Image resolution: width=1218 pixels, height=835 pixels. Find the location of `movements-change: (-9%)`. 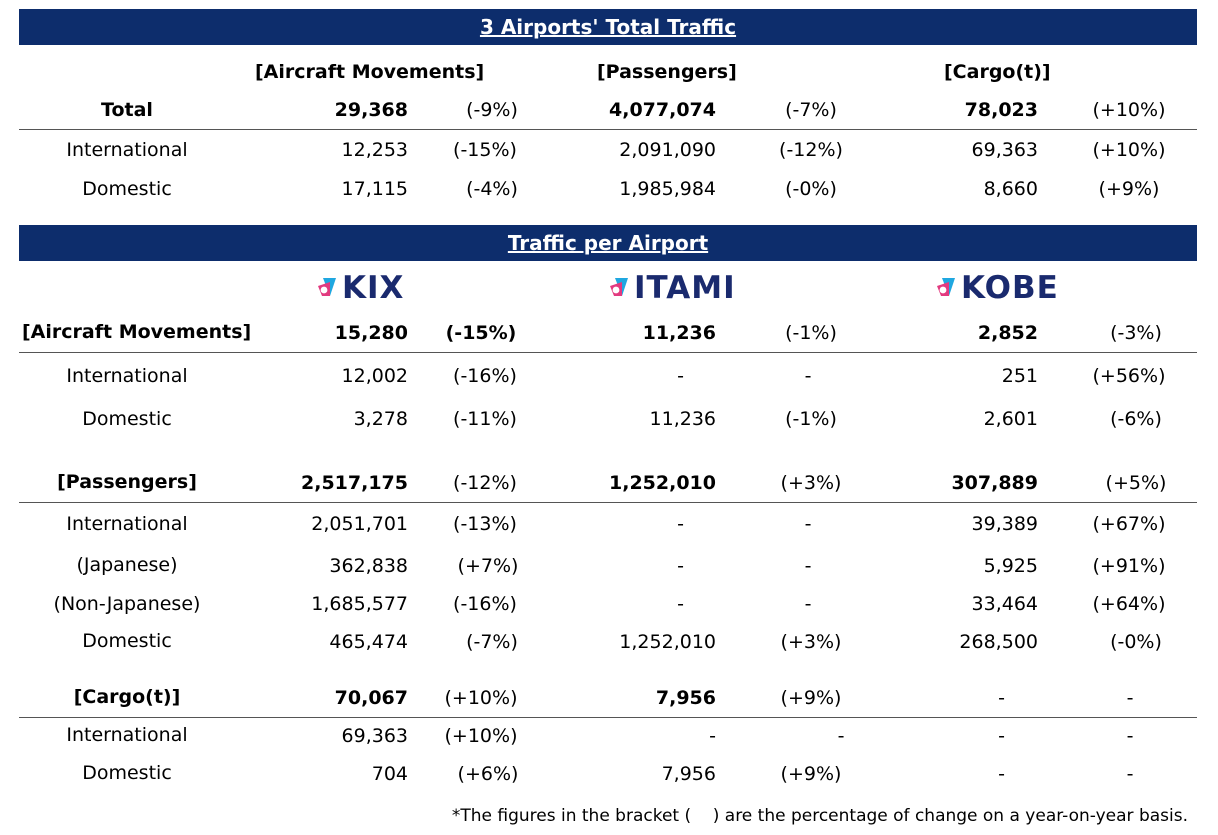

movements-change: (-9%) is located at coordinates (492, 110).